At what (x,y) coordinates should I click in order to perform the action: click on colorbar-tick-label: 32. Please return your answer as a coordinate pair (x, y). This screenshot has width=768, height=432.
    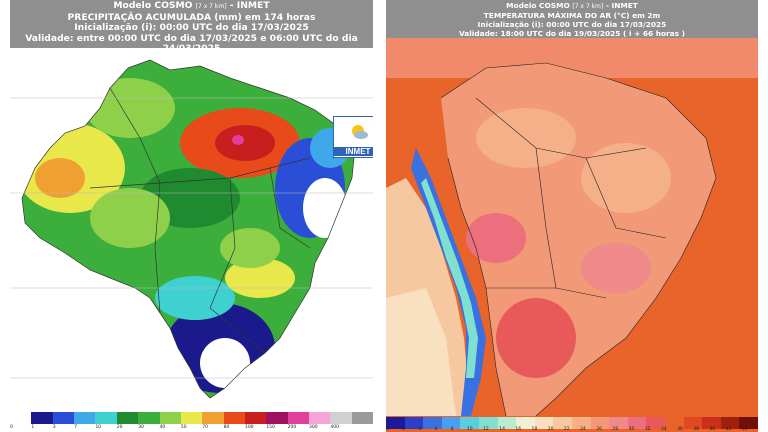
    Looking at the image, I should click on (647, 429).